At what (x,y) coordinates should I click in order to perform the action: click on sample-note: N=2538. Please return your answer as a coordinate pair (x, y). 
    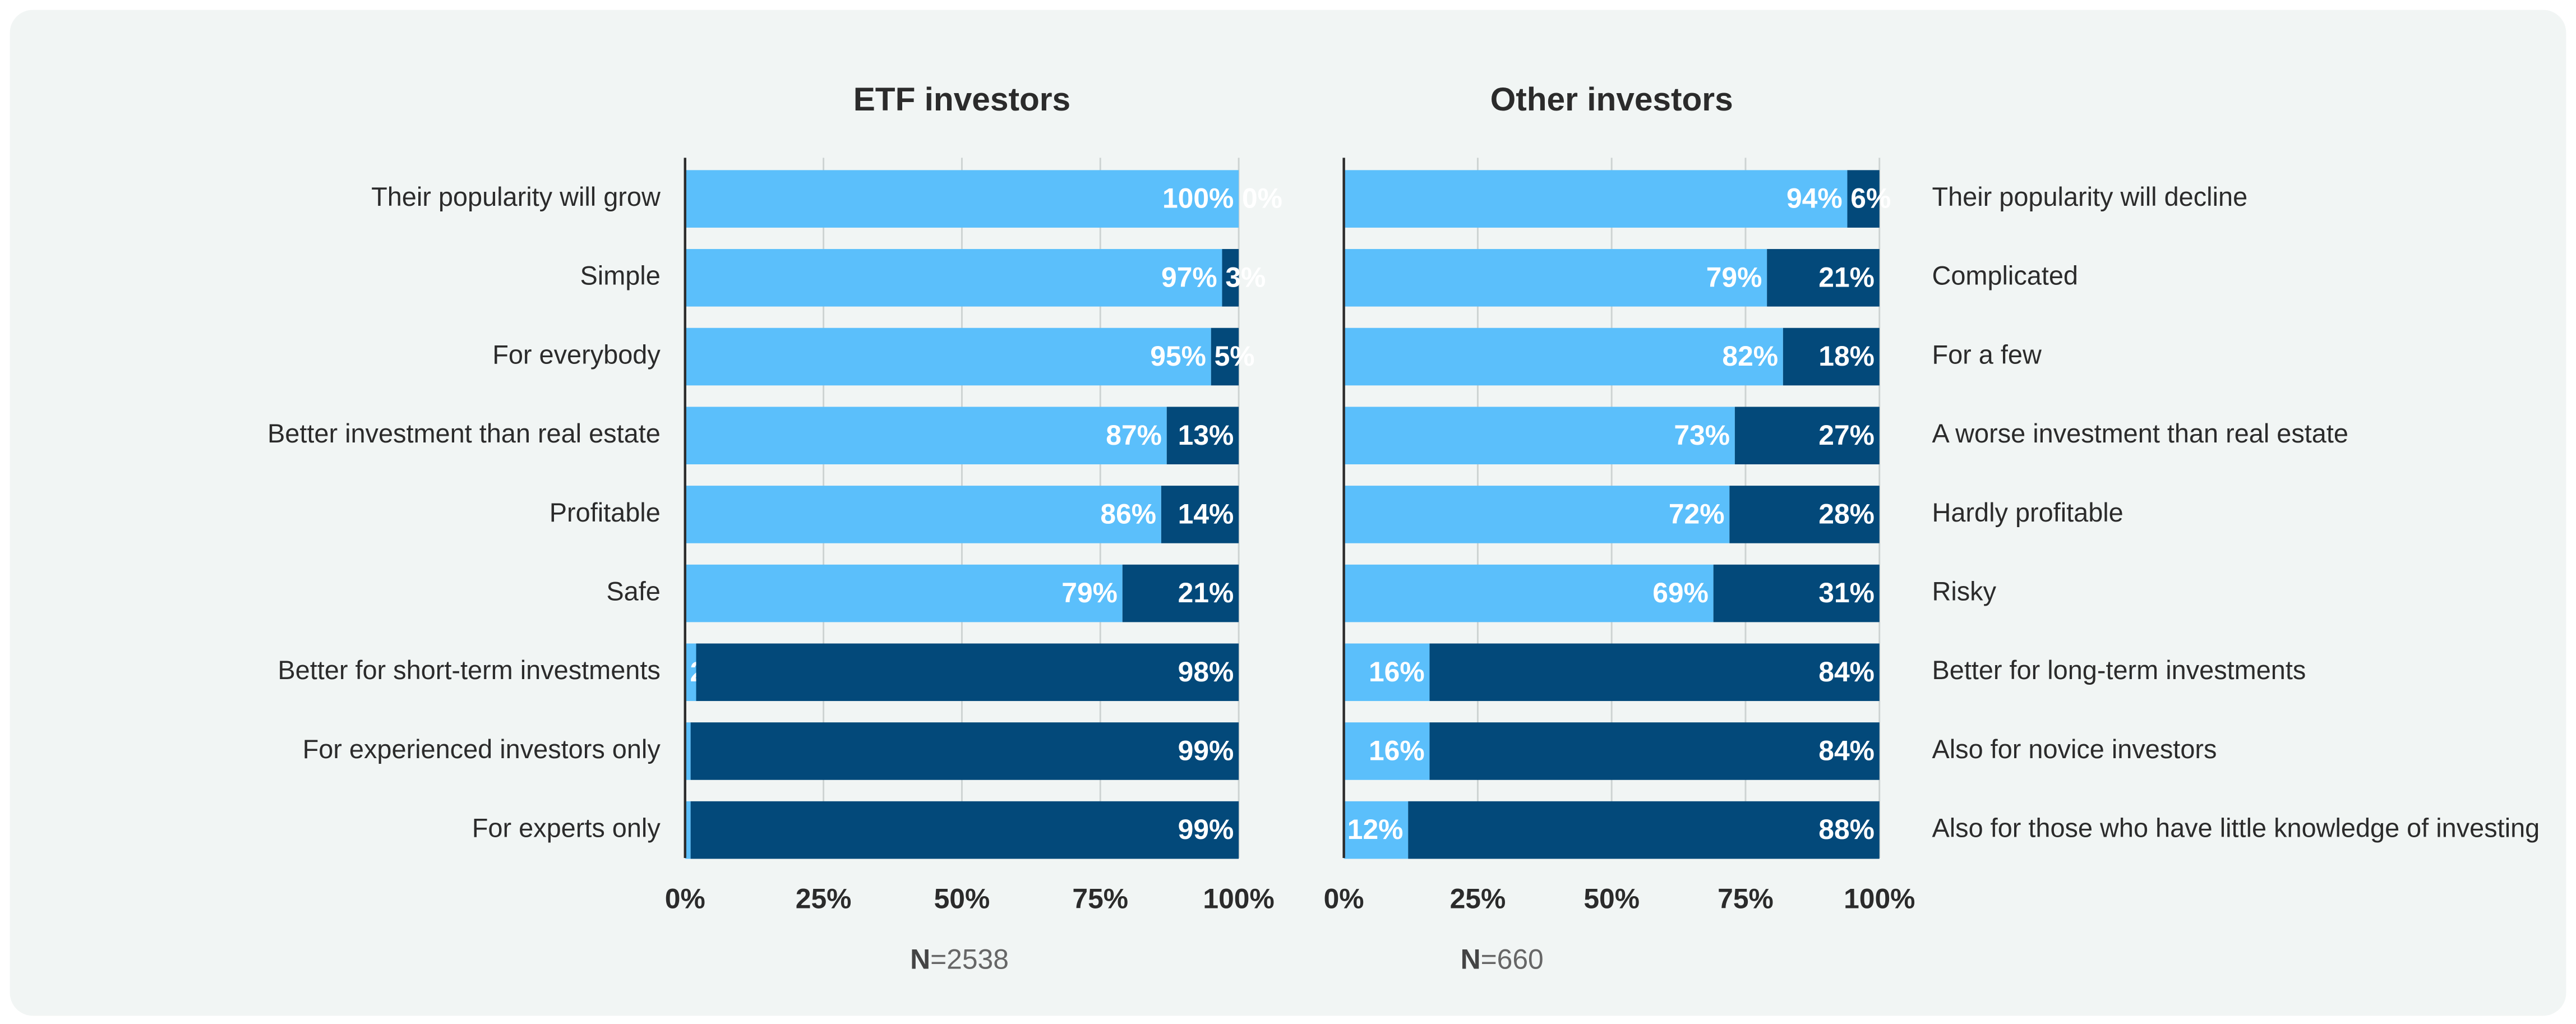
    Looking at the image, I should click on (960, 959).